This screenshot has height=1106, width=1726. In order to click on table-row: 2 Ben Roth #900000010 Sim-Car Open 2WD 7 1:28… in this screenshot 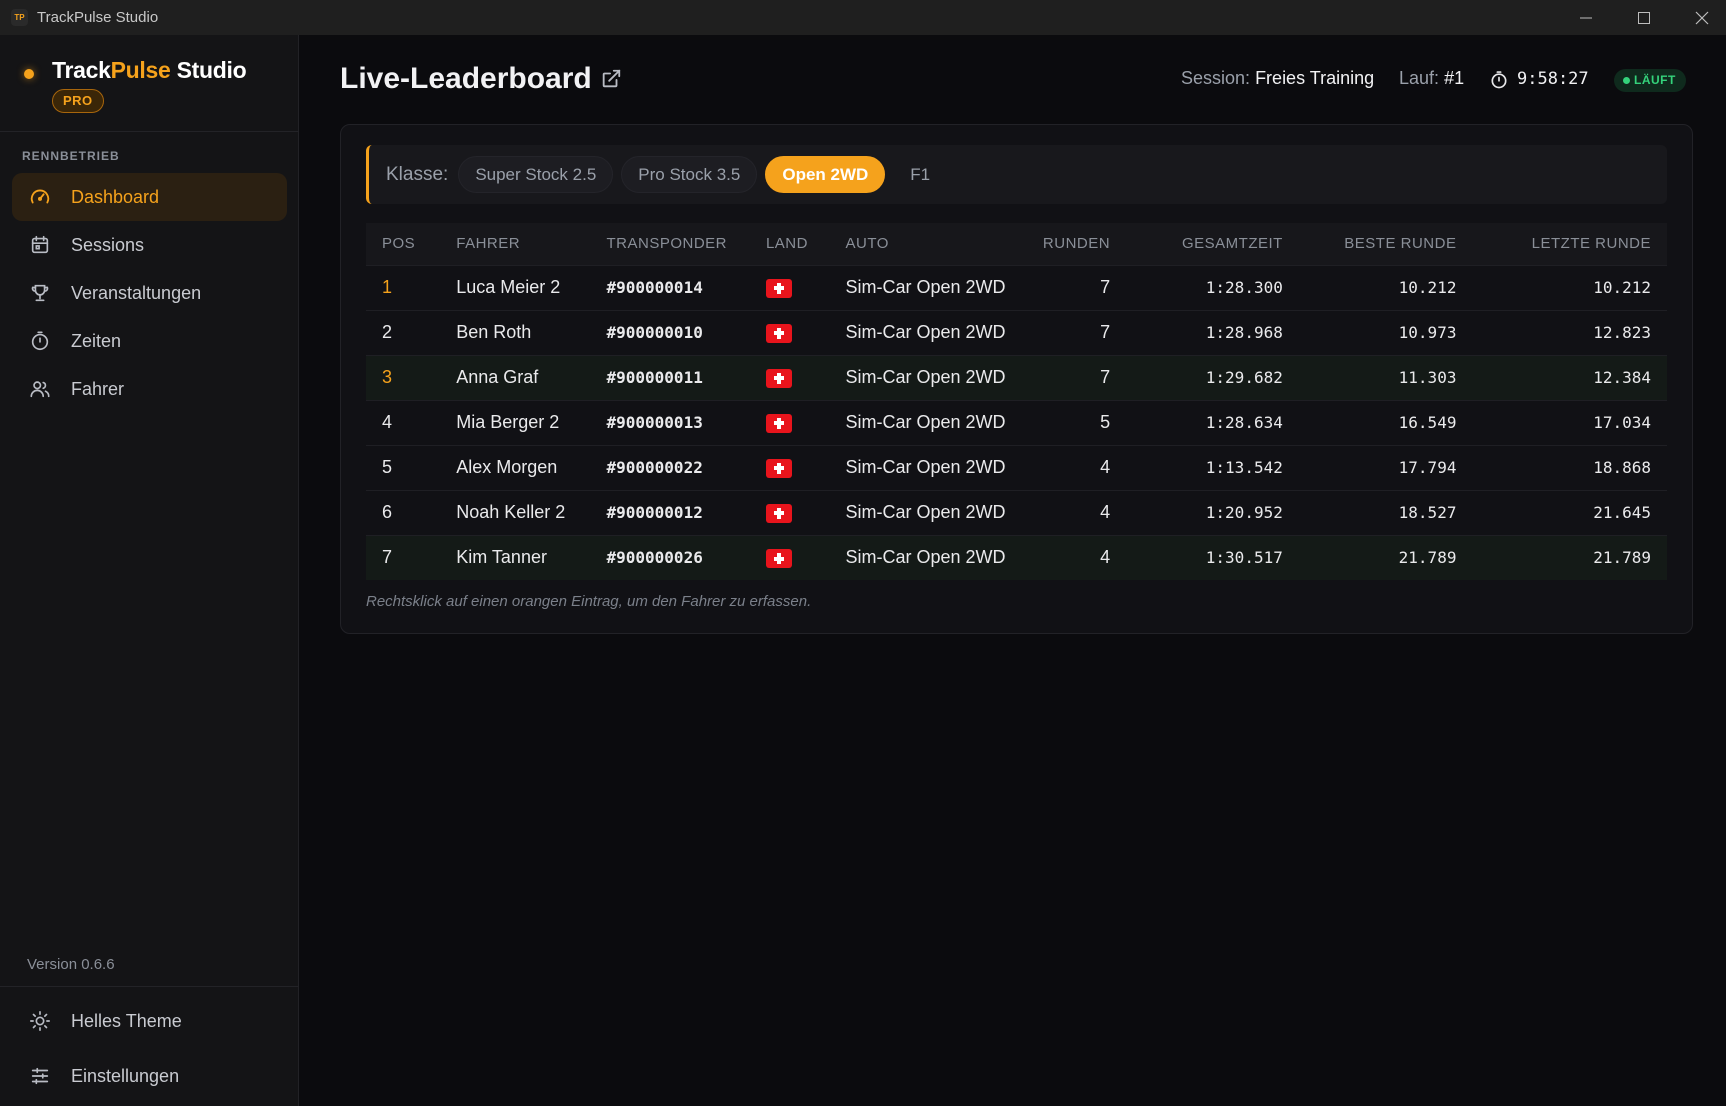, I will do `click(1016, 332)`.